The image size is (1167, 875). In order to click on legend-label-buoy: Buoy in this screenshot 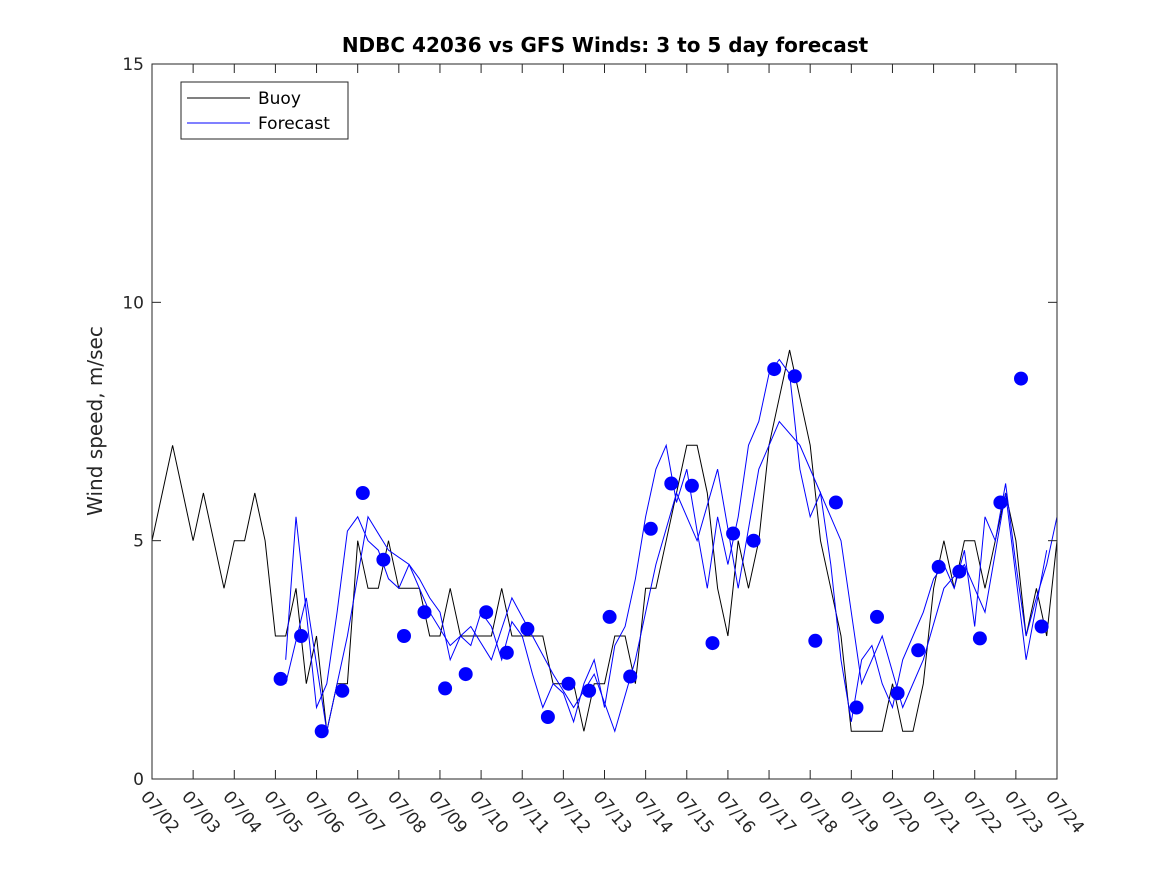, I will do `click(279, 99)`.